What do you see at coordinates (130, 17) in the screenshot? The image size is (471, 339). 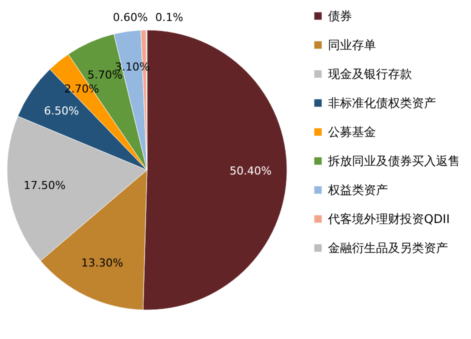 I see `data-label: 0.60%` at bounding box center [130, 17].